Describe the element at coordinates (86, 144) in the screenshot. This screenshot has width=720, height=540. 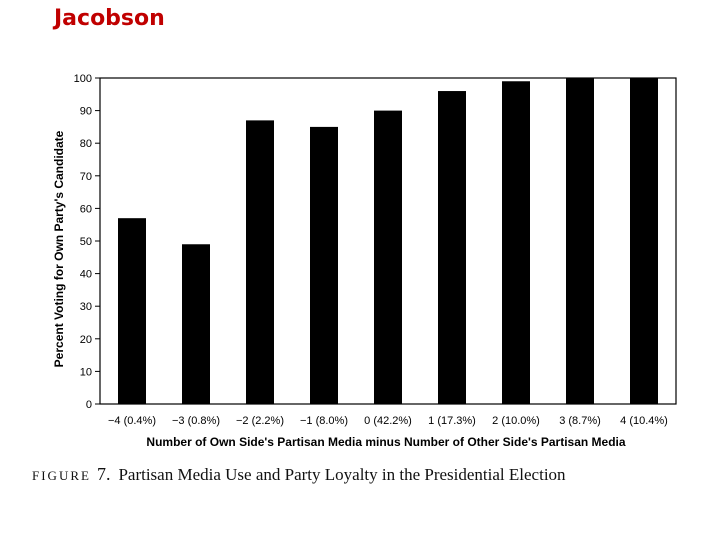
I see `y-tick-label: 80` at that location.